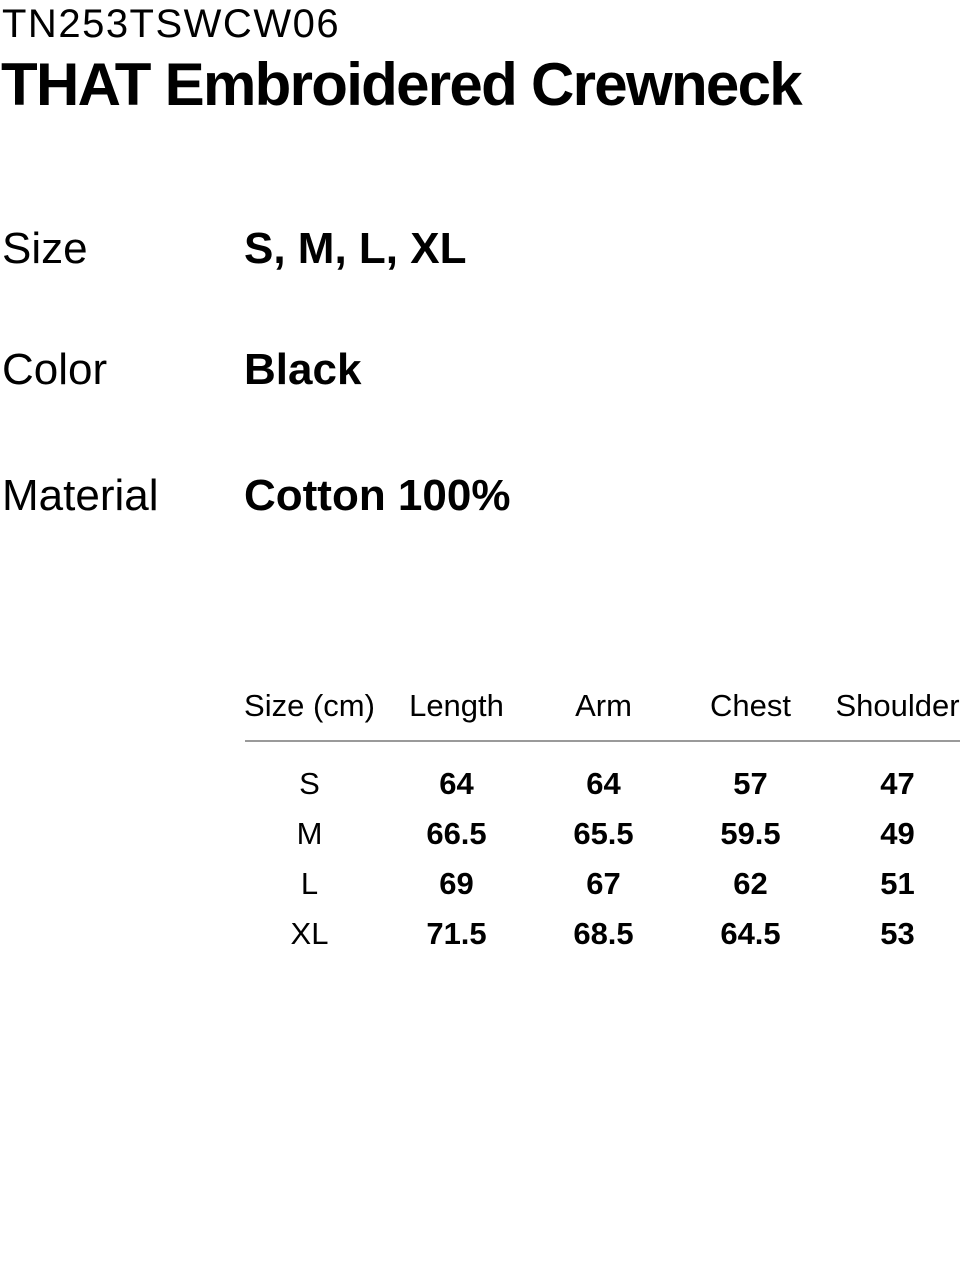  What do you see at coordinates (303, 369) in the screenshot?
I see `attribute-value-color: Black` at bounding box center [303, 369].